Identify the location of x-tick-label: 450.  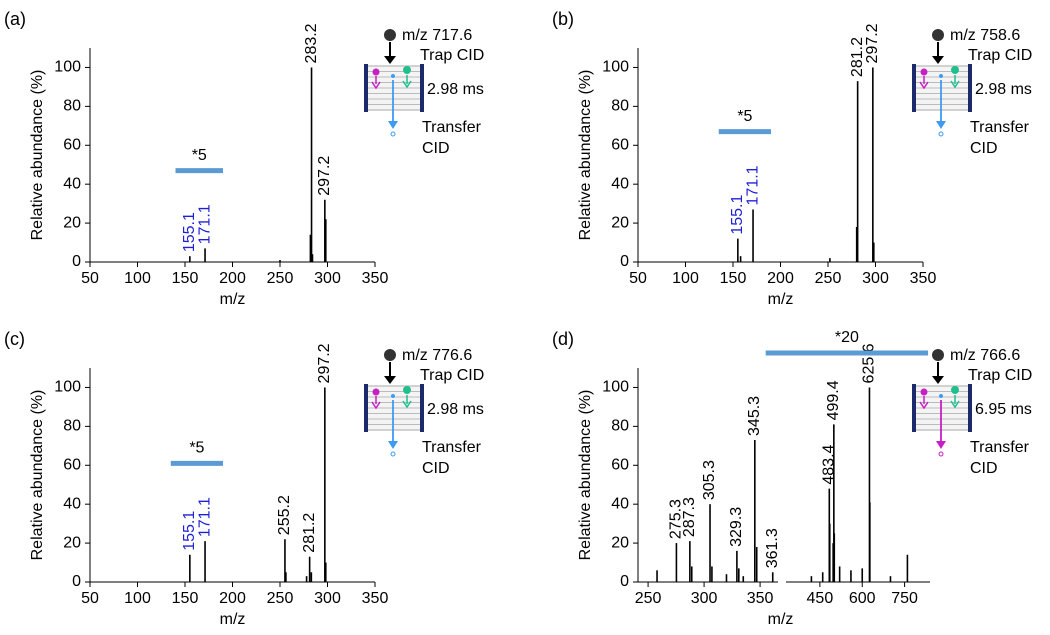
(820, 598).